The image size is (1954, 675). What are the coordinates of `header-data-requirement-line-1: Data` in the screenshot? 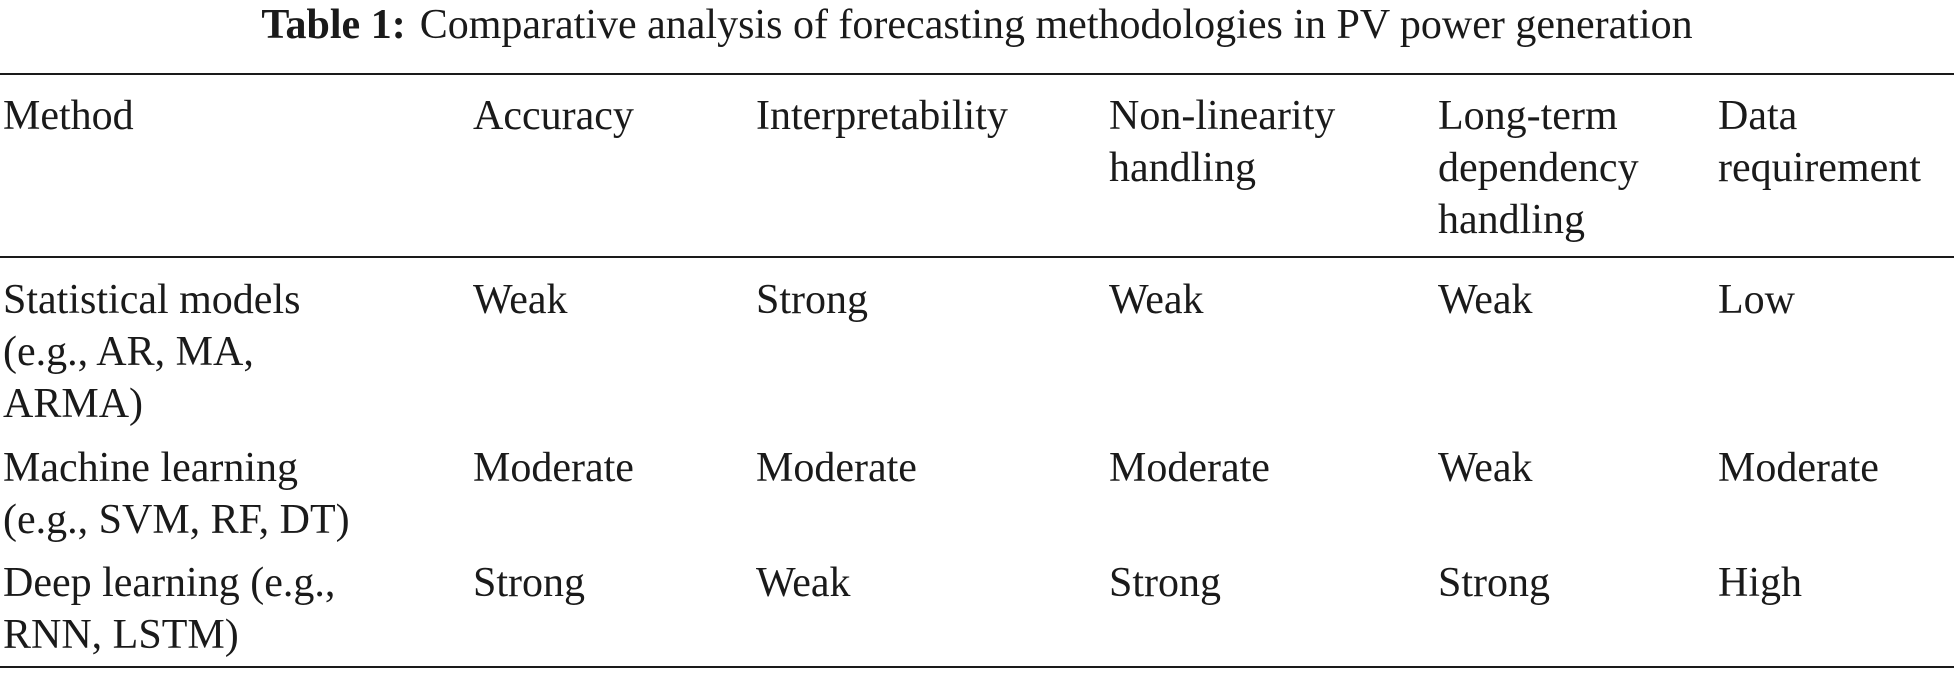 It's located at (1758, 116).